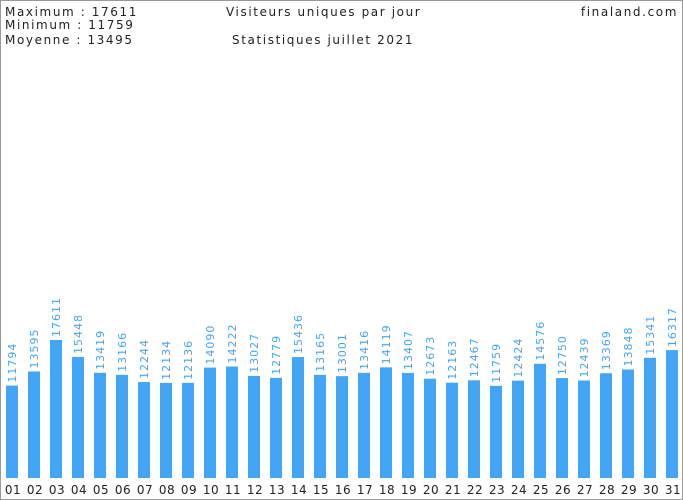 Image resolution: width=683 pixels, height=500 pixels. Describe the element at coordinates (188, 360) in the screenshot. I see `value-label: 12136` at that location.